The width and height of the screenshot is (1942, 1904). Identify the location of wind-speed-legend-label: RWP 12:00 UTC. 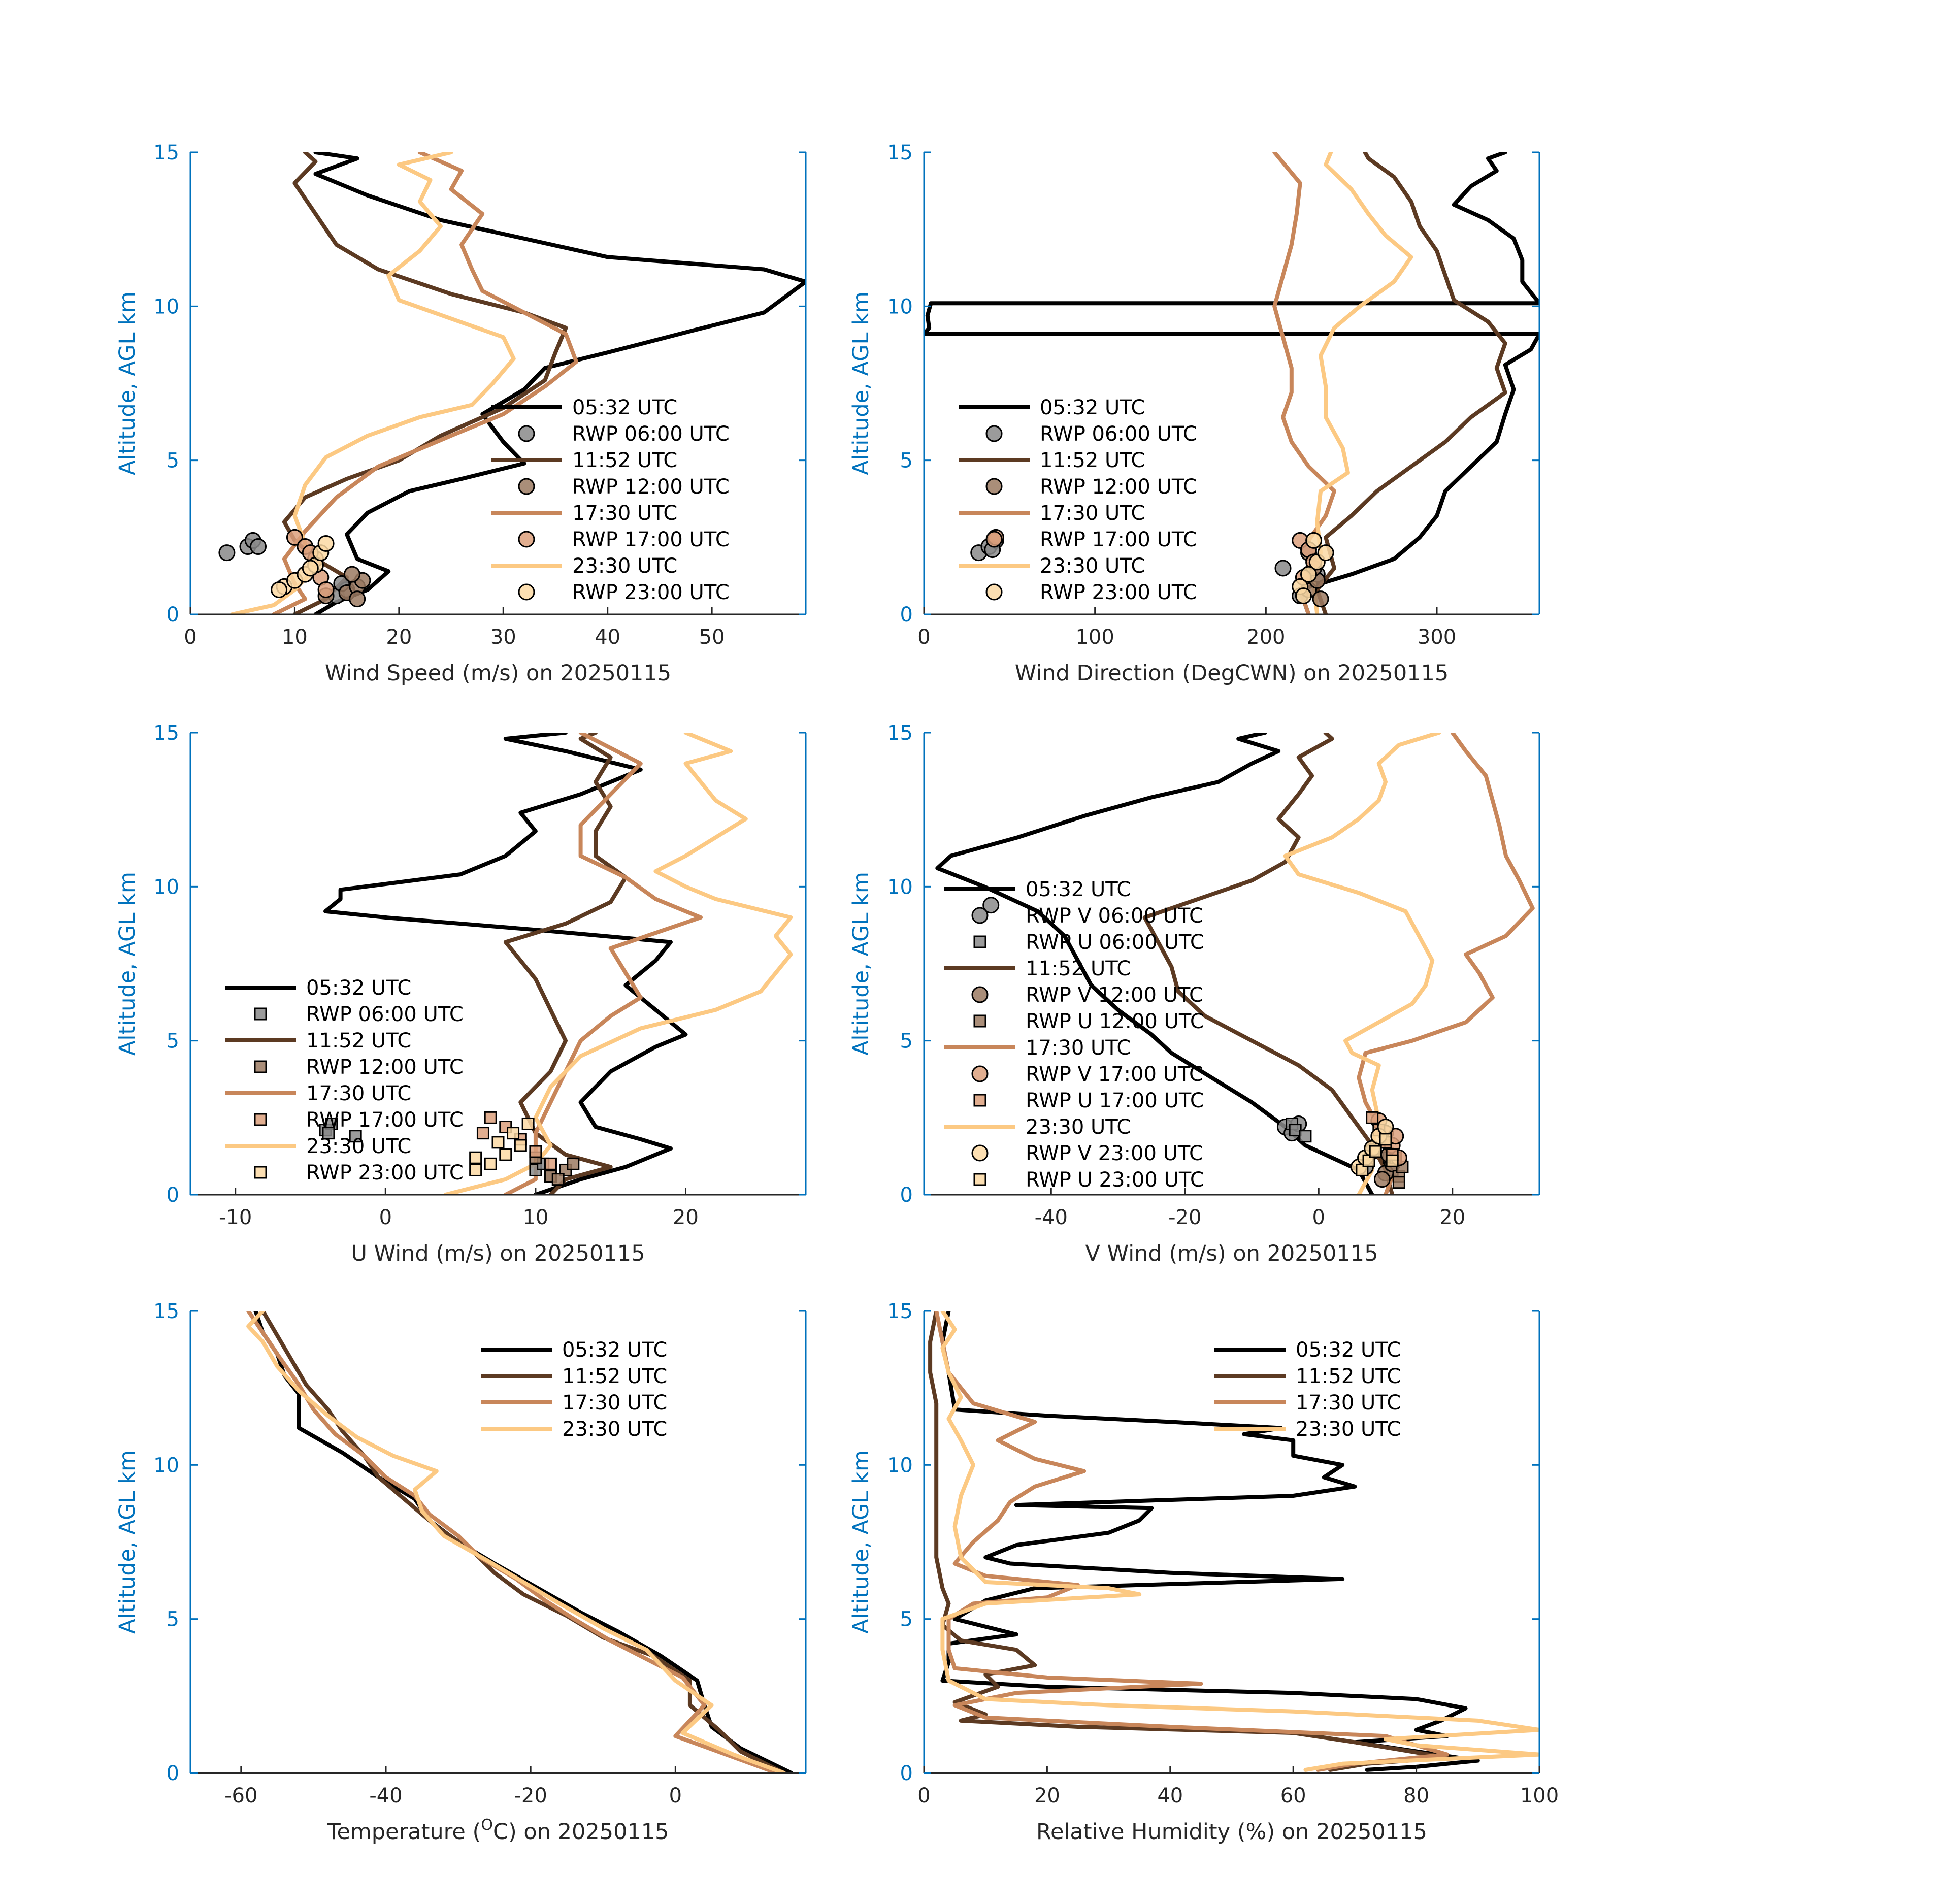
(651, 487).